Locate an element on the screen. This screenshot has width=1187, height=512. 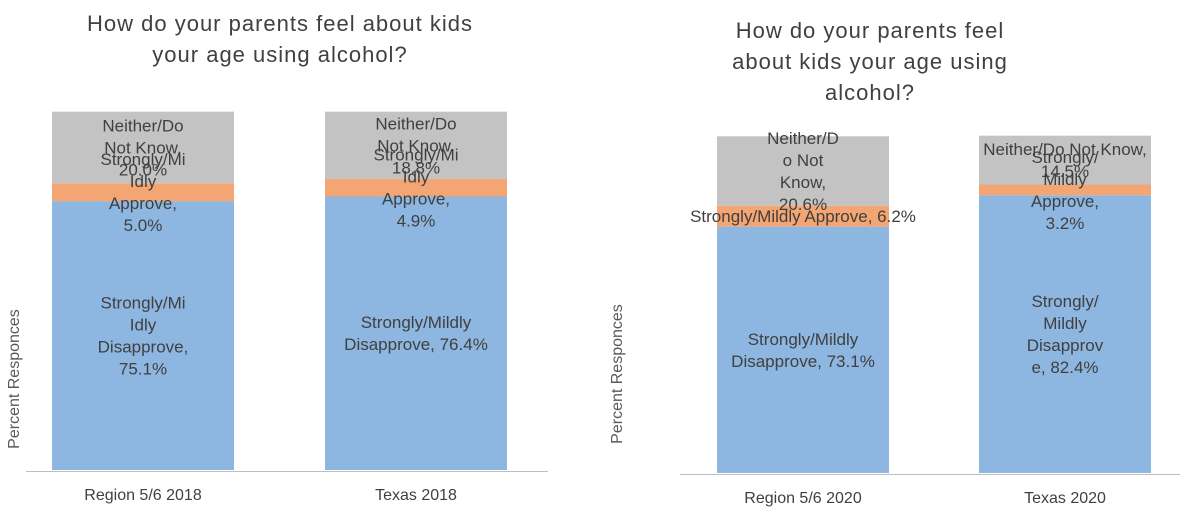
data-label: Strongly/Mi Idly Disapprove, 75.1% is located at coordinates (143, 336).